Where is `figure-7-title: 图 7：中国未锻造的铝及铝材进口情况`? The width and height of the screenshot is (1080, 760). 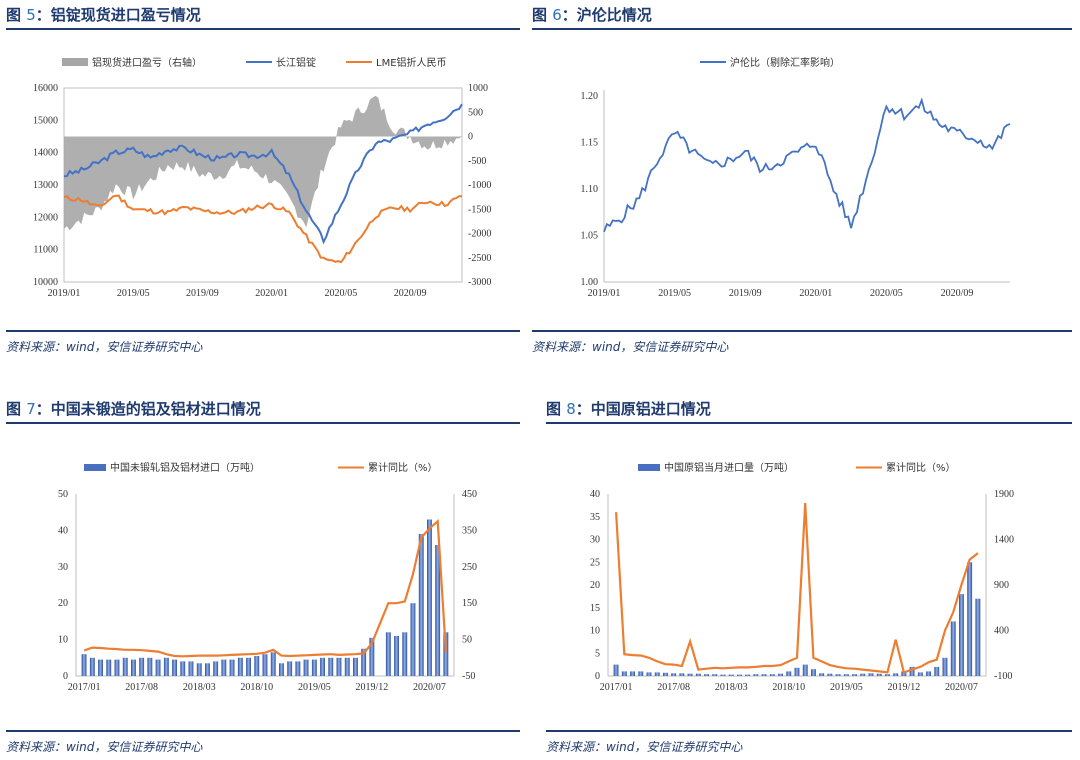 figure-7-title: 图 7：中国未锻造的铝及铝材进口情况 is located at coordinates (133, 408).